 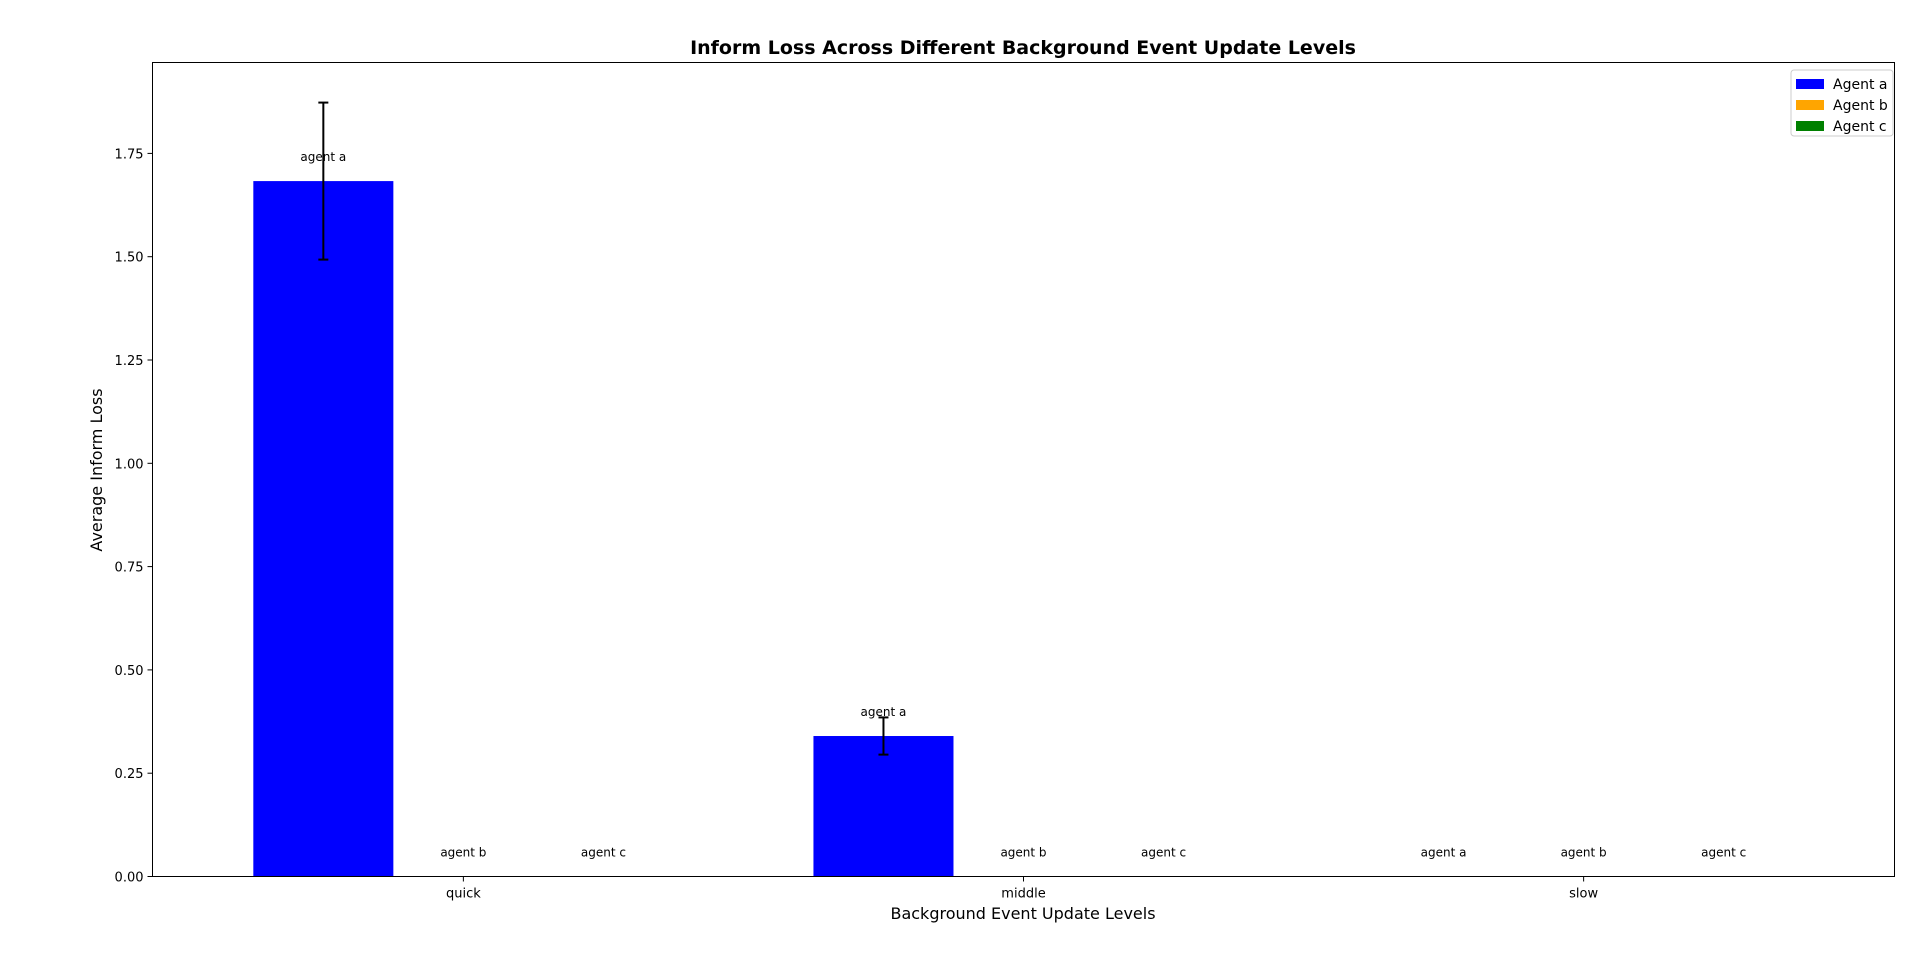 I want to click on y-tick-label: 1.75, so click(x=129, y=154).